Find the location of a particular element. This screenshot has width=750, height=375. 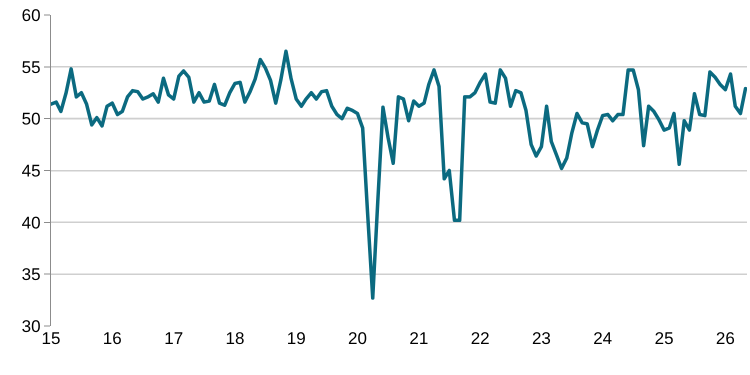

x-tick-label: 23 is located at coordinates (541, 338).